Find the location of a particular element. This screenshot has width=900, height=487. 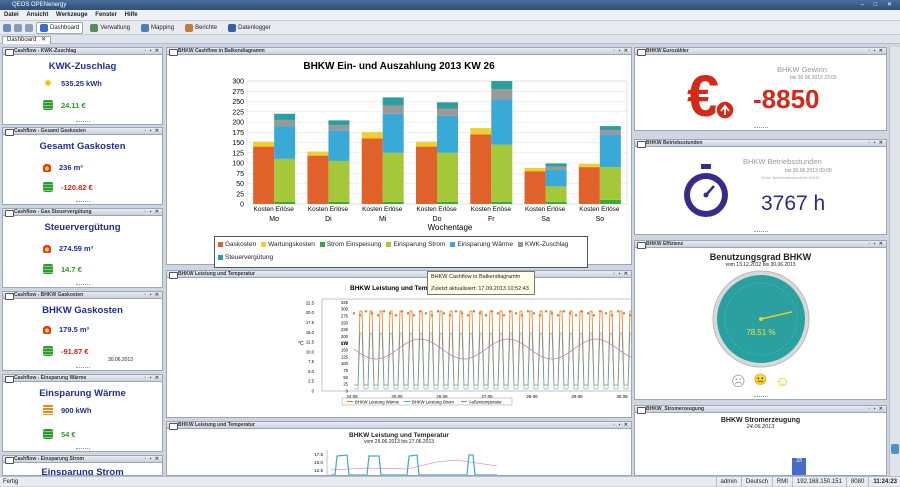

panel-header: BHKW Effizienz ▫ ▪ ✕ is located at coordinates (760, 245).